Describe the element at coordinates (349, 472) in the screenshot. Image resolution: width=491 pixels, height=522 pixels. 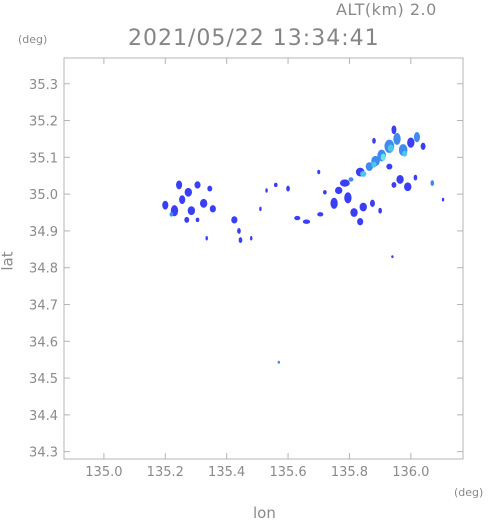
I see `x-tick-label: 135.8` at that location.